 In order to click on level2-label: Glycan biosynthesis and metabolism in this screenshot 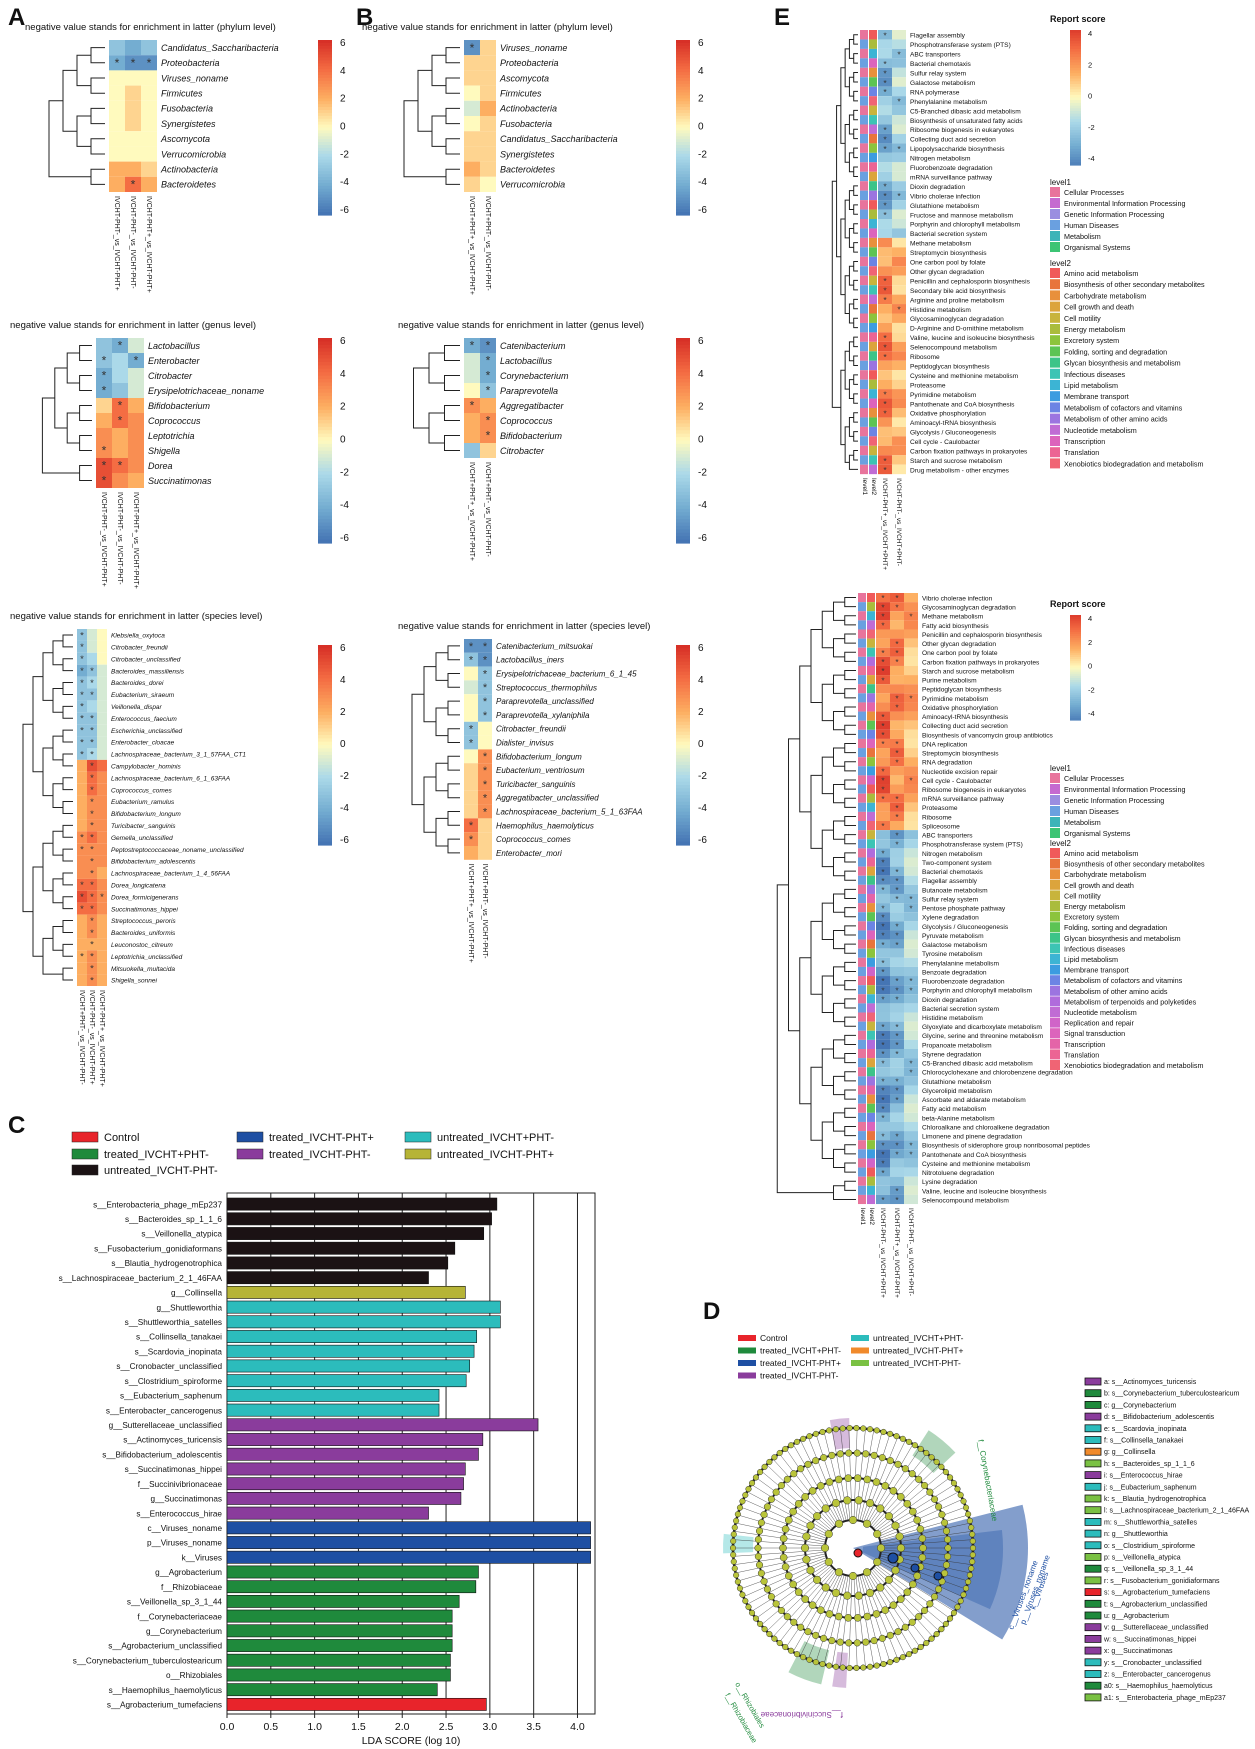, I will do `click(1122, 363)`.